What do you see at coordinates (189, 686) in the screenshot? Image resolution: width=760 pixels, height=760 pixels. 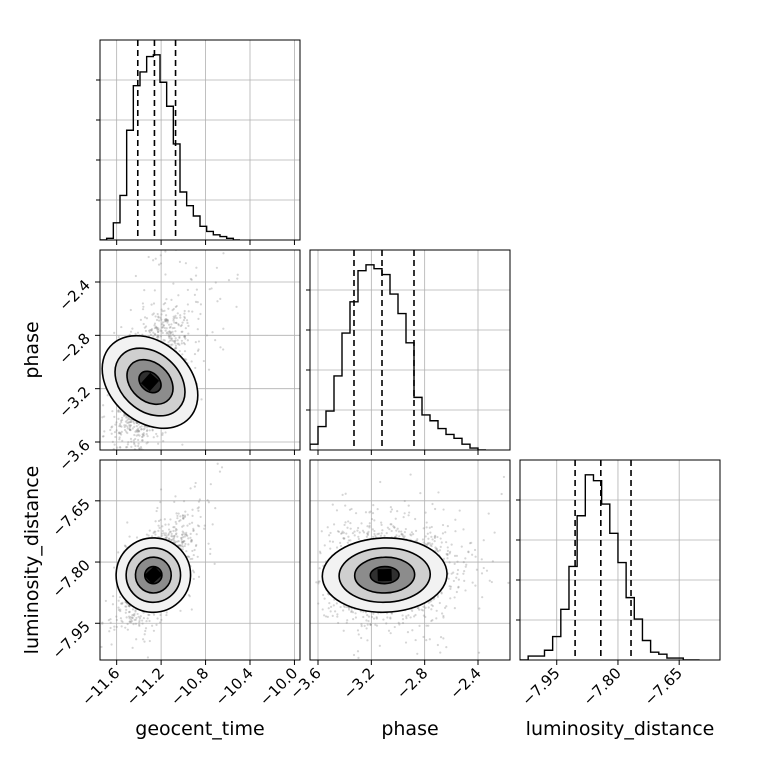 I see `x-tick-label: −10.8` at bounding box center [189, 686].